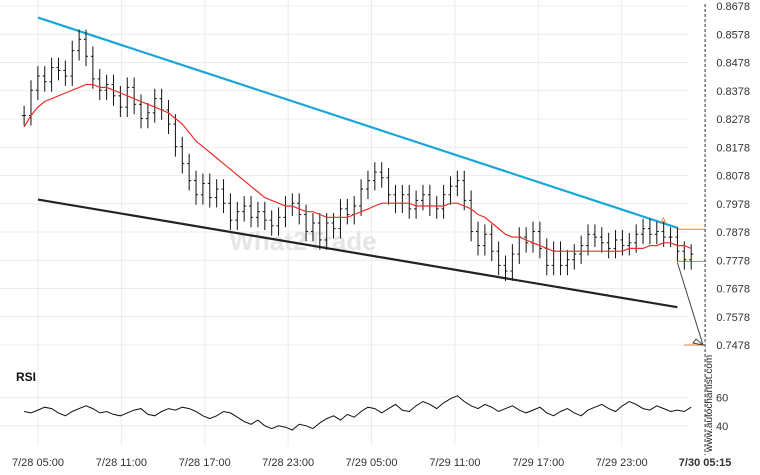 This screenshot has width=760, height=475. I want to click on projection, so click(690, 304).